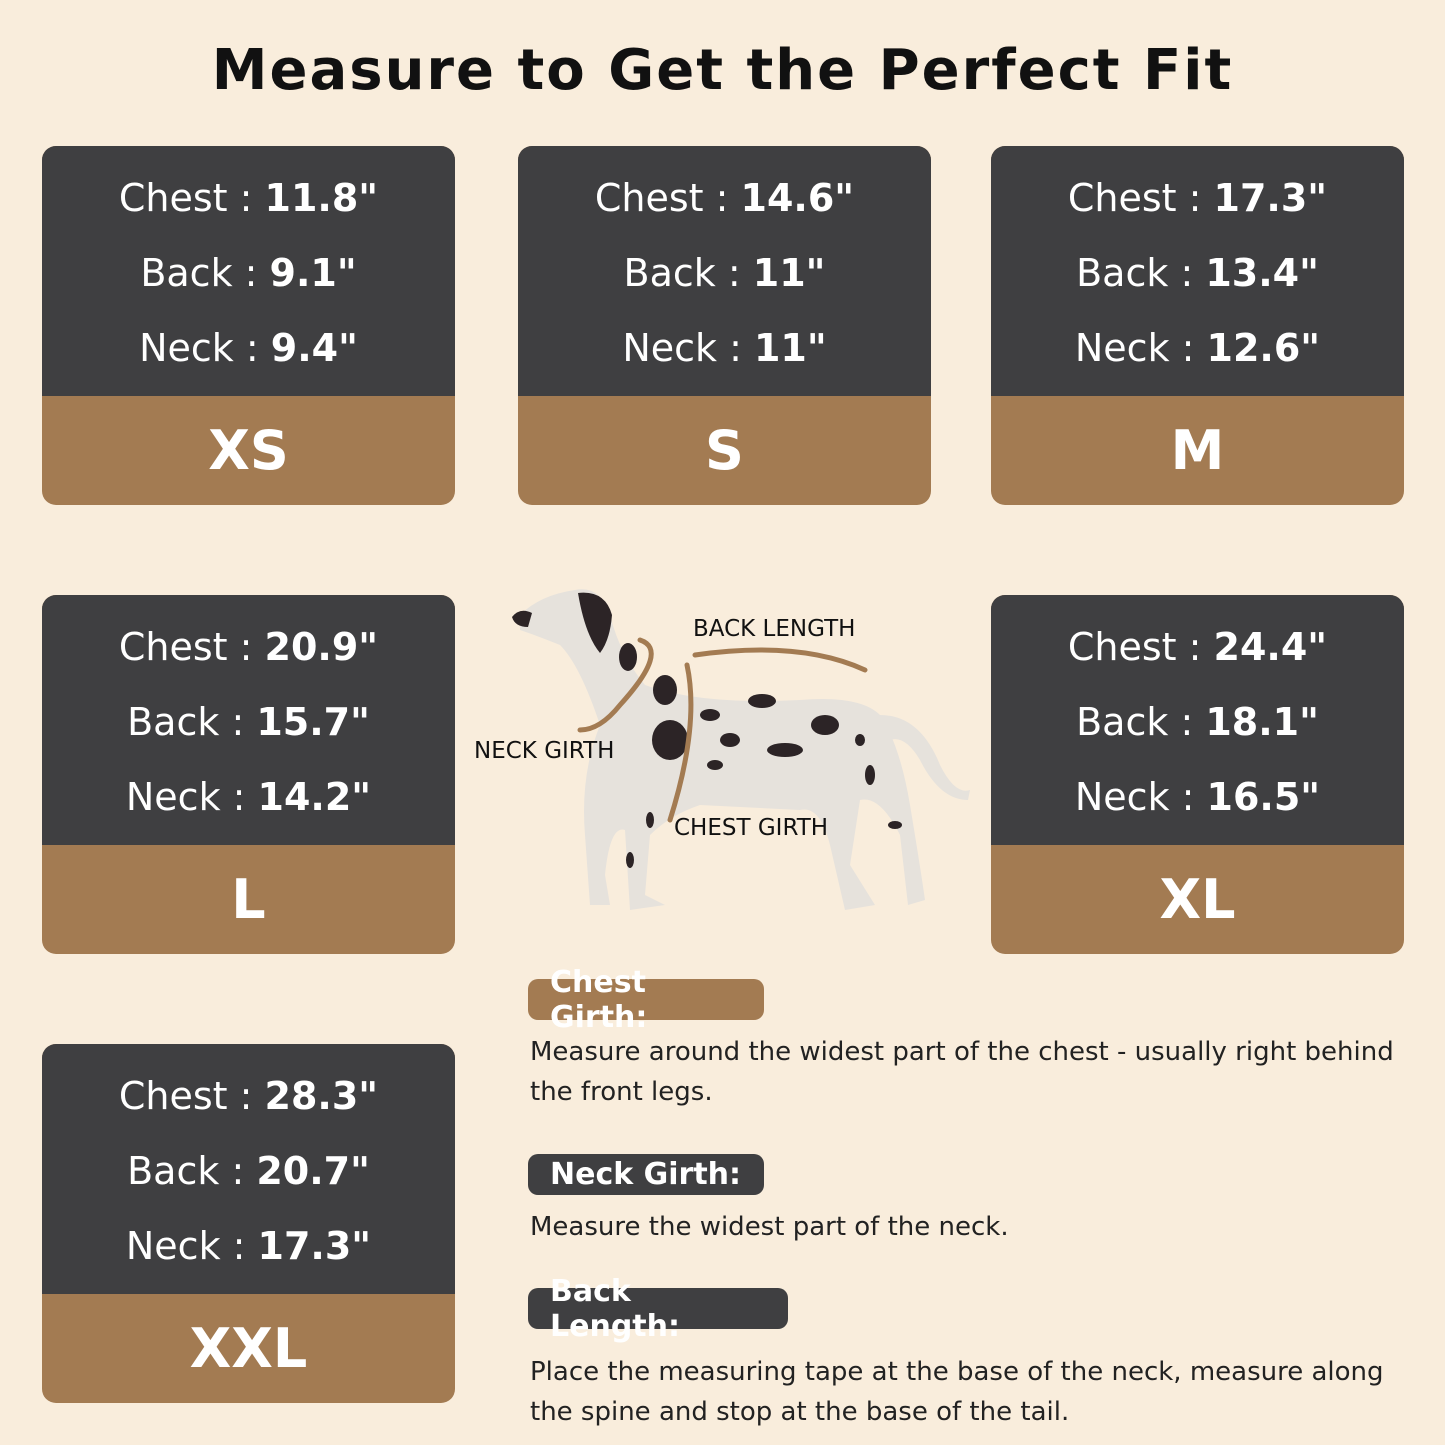 Image resolution: width=1445 pixels, height=1445 pixels. Describe the element at coordinates (1262, 272) in the screenshot. I see `back-value: 13.4"` at that location.